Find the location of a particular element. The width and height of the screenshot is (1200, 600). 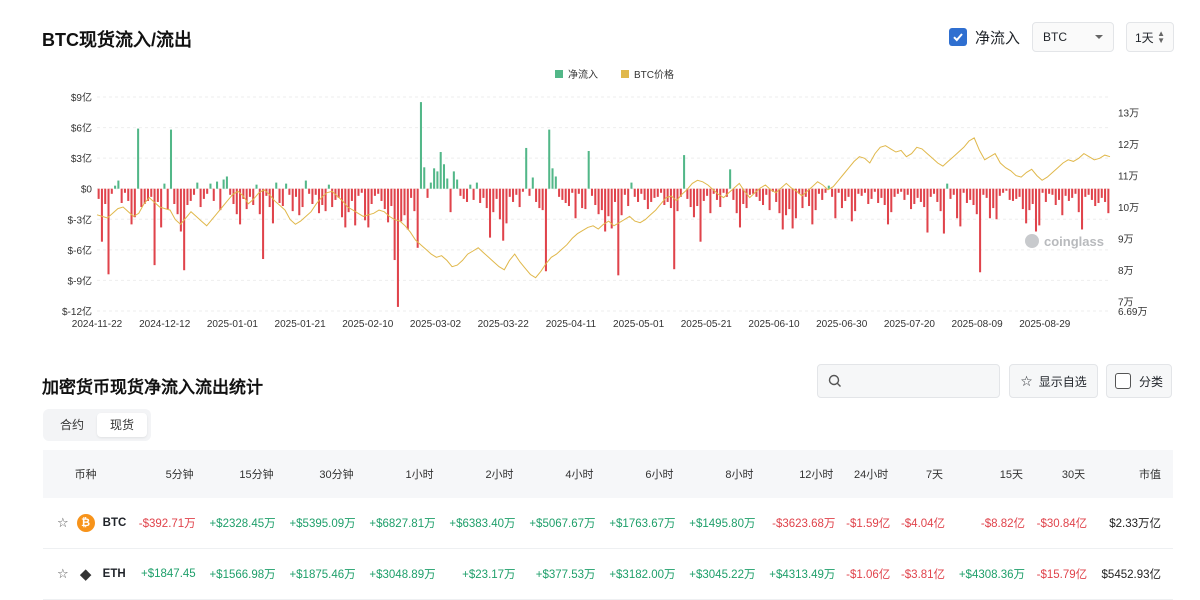

search-input is located at coordinates (920, 381).